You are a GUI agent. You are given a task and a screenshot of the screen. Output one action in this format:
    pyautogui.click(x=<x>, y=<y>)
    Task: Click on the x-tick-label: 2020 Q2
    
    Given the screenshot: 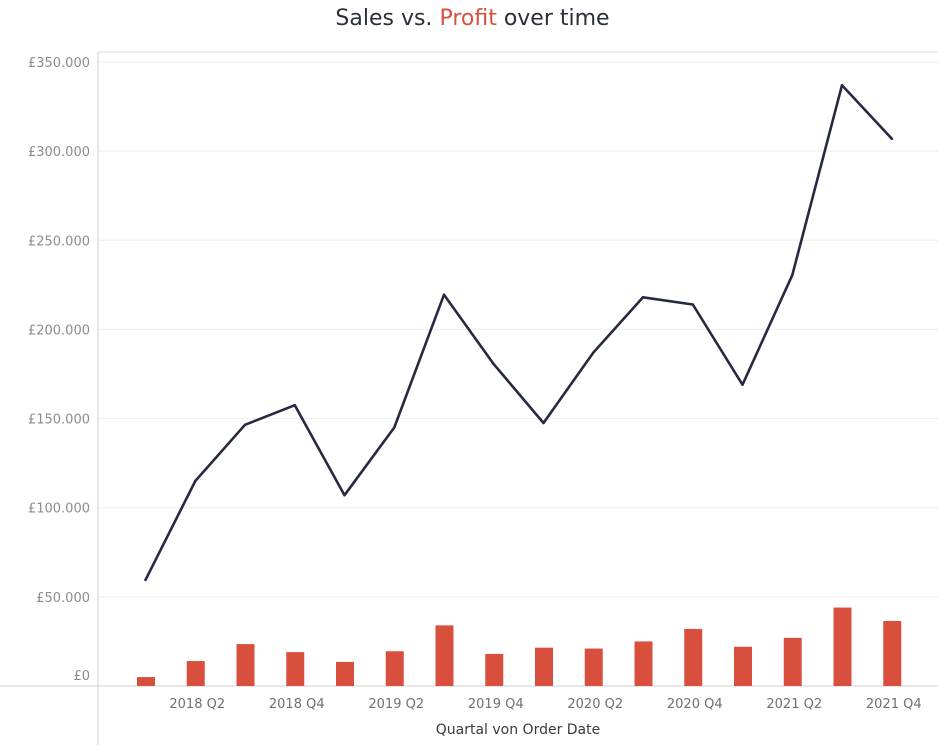 What is the action you would take?
    pyautogui.click(x=595, y=704)
    